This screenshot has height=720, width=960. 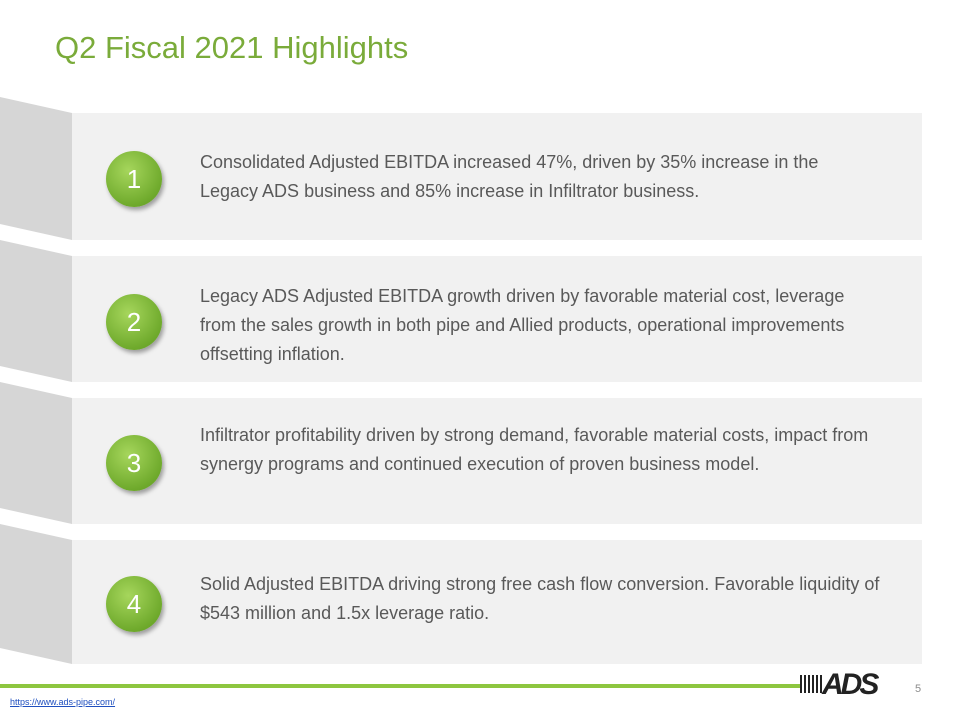 What do you see at coordinates (850, 684) in the screenshot?
I see `logo: ADS` at bounding box center [850, 684].